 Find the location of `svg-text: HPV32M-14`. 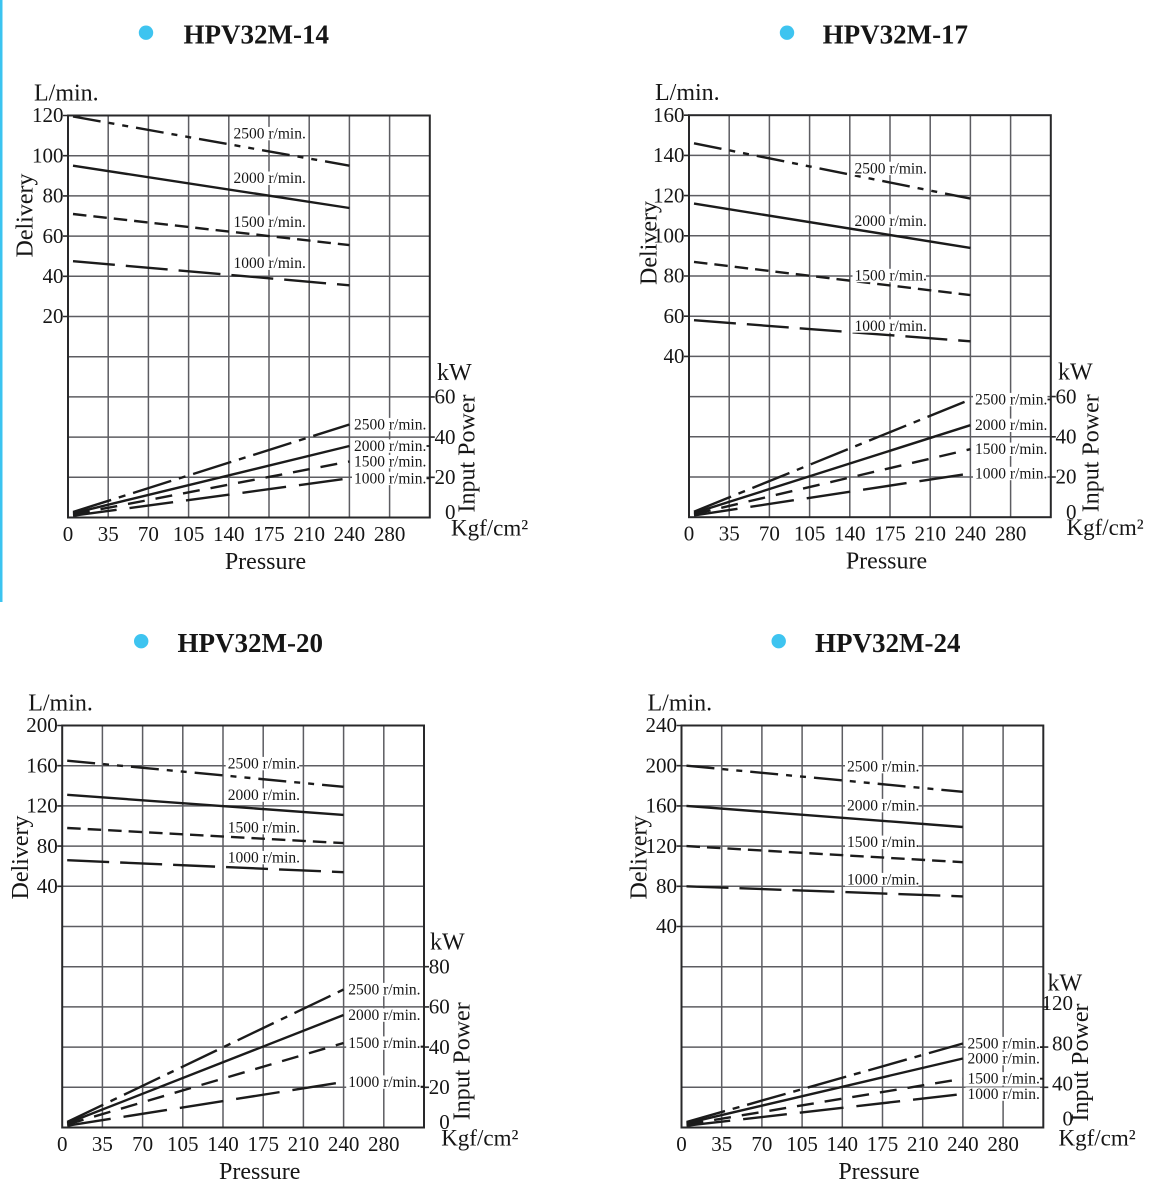

svg-text: HPV32M-14 is located at coordinates (256, 35).